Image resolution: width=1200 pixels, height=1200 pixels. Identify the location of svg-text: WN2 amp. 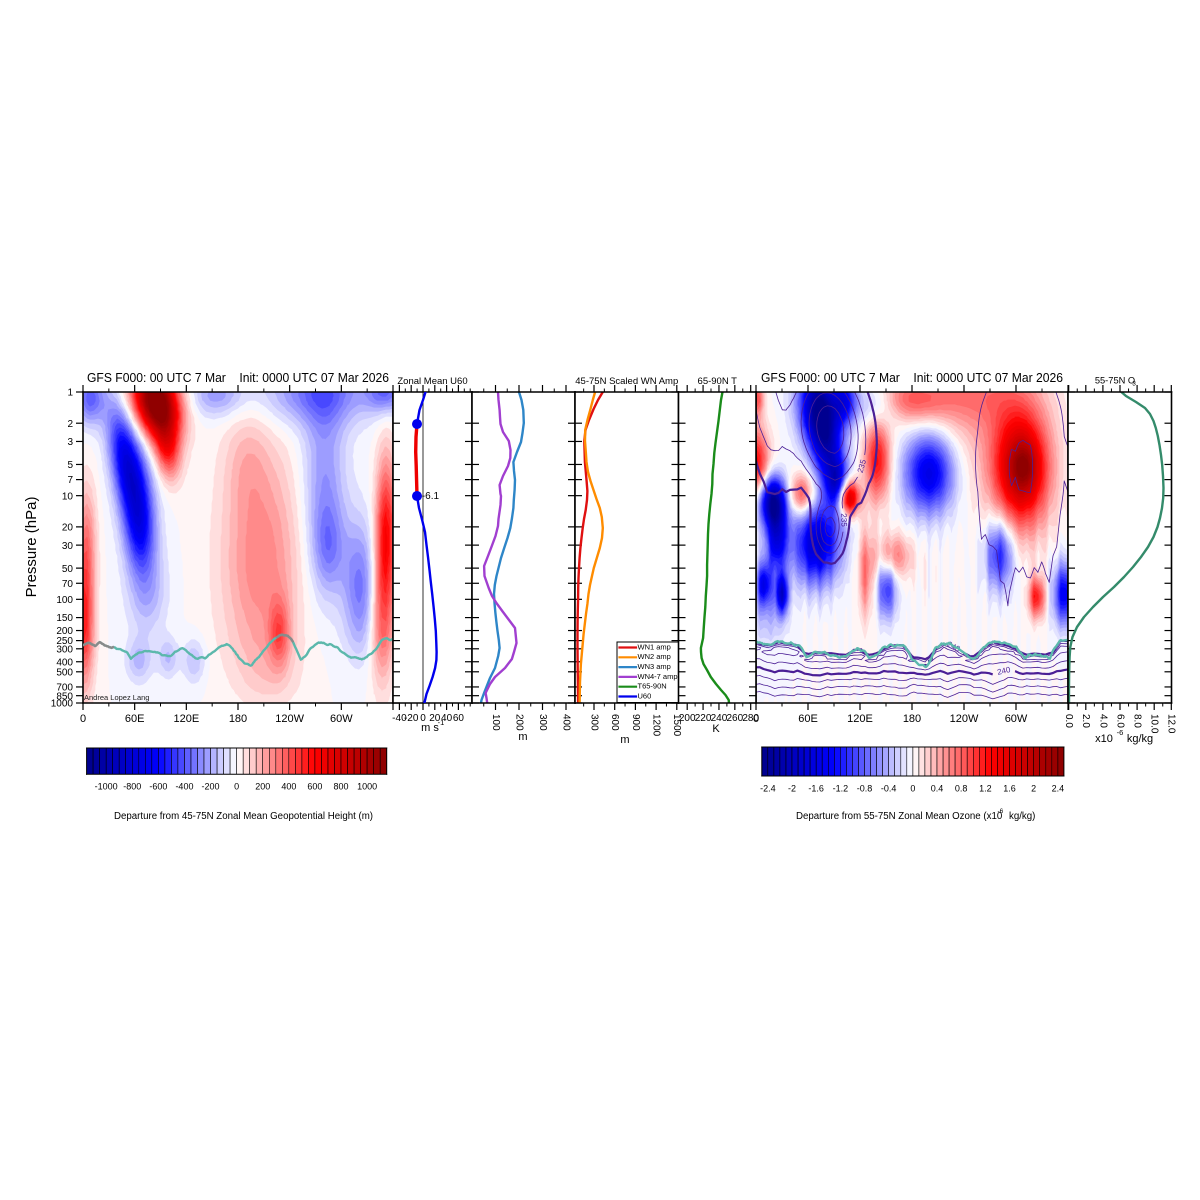
(654, 656).